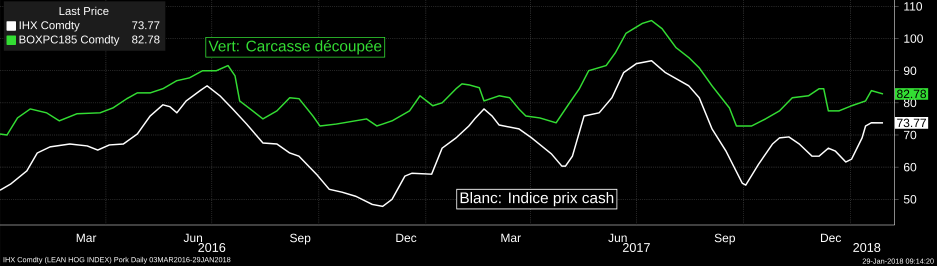 The width and height of the screenshot is (937, 266). I want to click on y-tick-label: 50, so click(910, 199).